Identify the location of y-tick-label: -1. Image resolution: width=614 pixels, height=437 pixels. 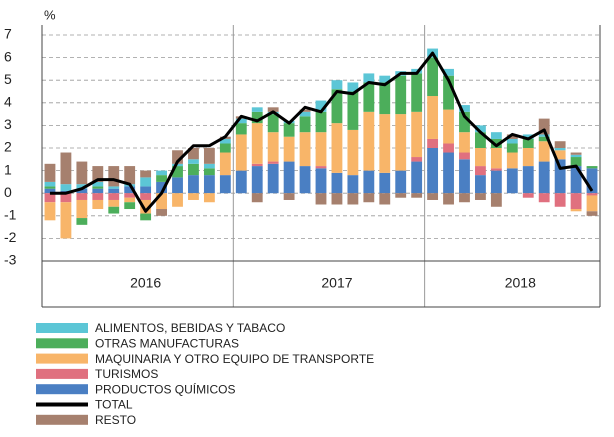
(10, 215).